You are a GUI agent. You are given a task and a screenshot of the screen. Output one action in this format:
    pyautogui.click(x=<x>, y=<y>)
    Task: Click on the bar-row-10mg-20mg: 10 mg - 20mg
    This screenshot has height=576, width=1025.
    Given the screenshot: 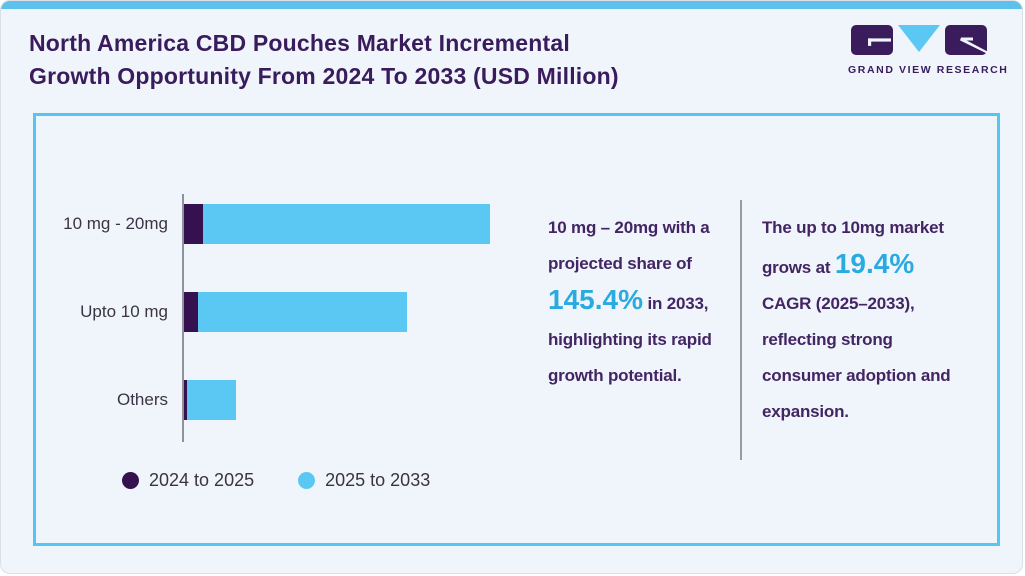 What is the action you would take?
    pyautogui.click(x=296, y=224)
    